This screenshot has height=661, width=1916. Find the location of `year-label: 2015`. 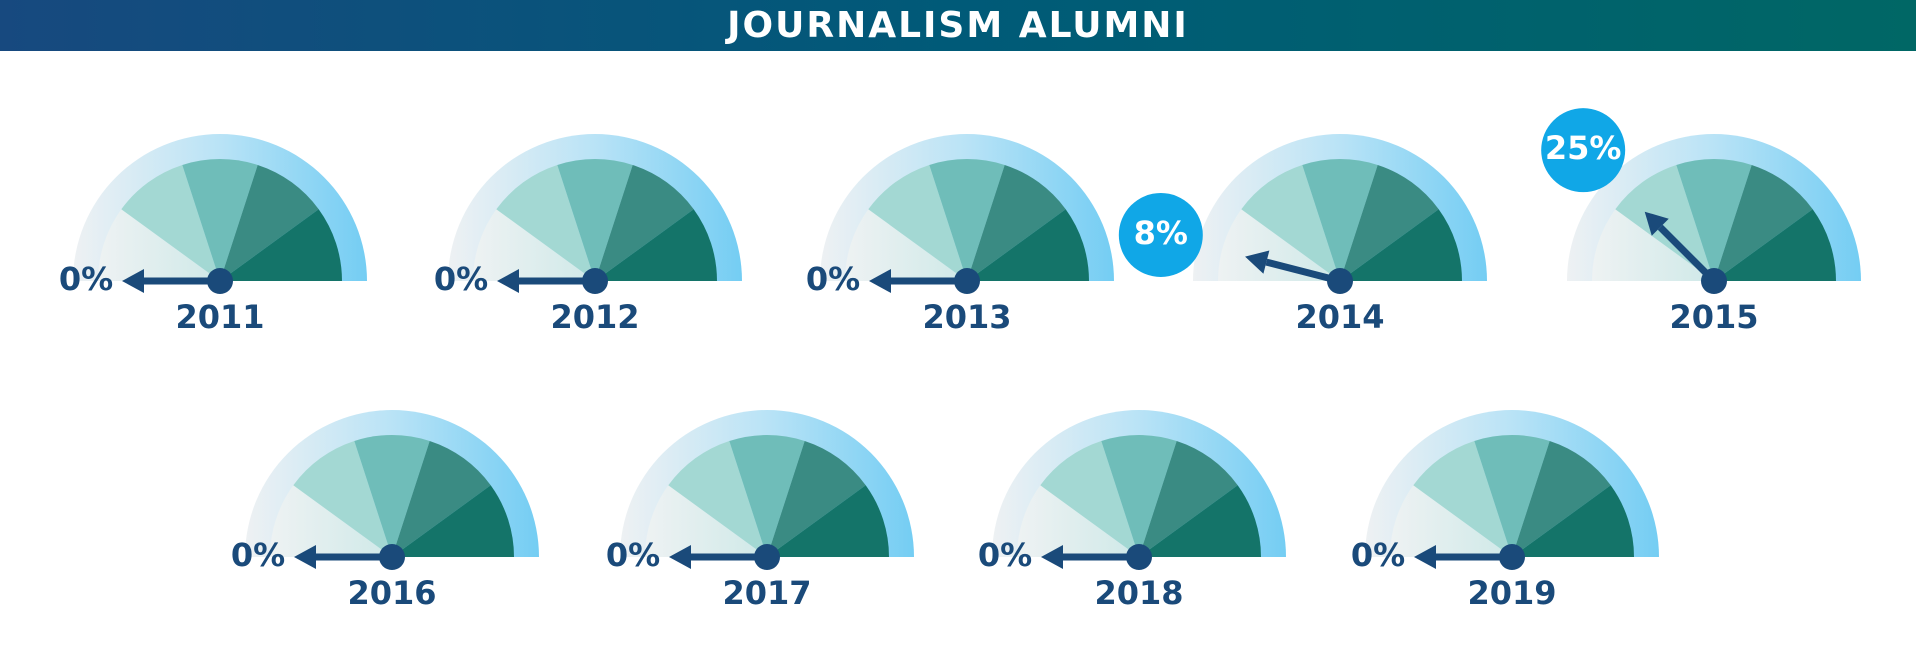

year-label: 2015 is located at coordinates (1713, 317).